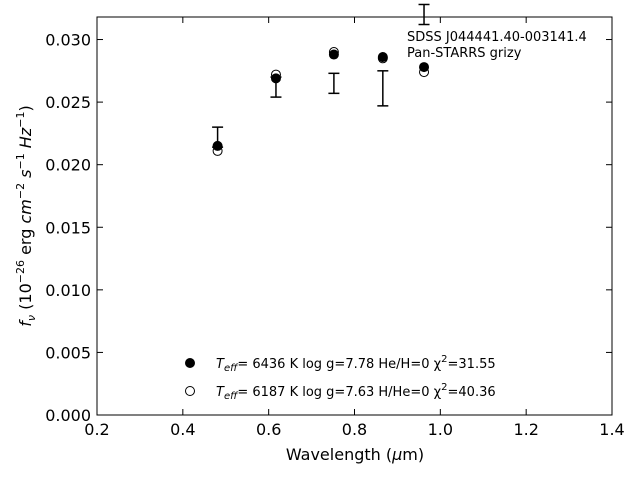  What do you see at coordinates (440, 429) in the screenshot?
I see `x-tick-label: 1.0` at bounding box center [440, 429].